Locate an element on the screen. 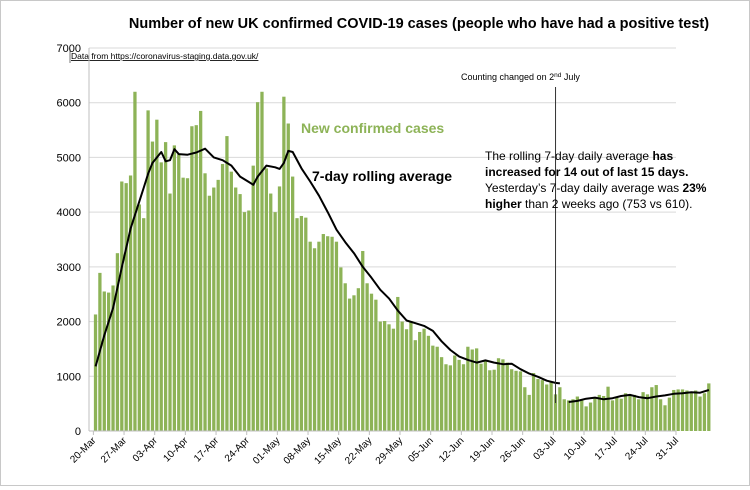 The height and width of the screenshot is (490, 750). note-line-4: higher than 2 weeks ago (753 vs 610). is located at coordinates (588, 204).